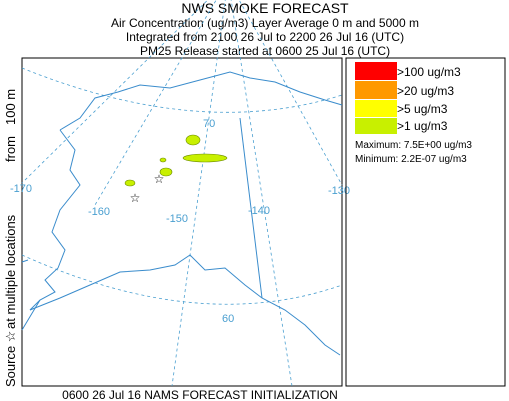 This screenshot has height=401, width=509. Describe the element at coordinates (422, 109) in the screenshot. I see `legend-label: >5 ug/m3` at that location.